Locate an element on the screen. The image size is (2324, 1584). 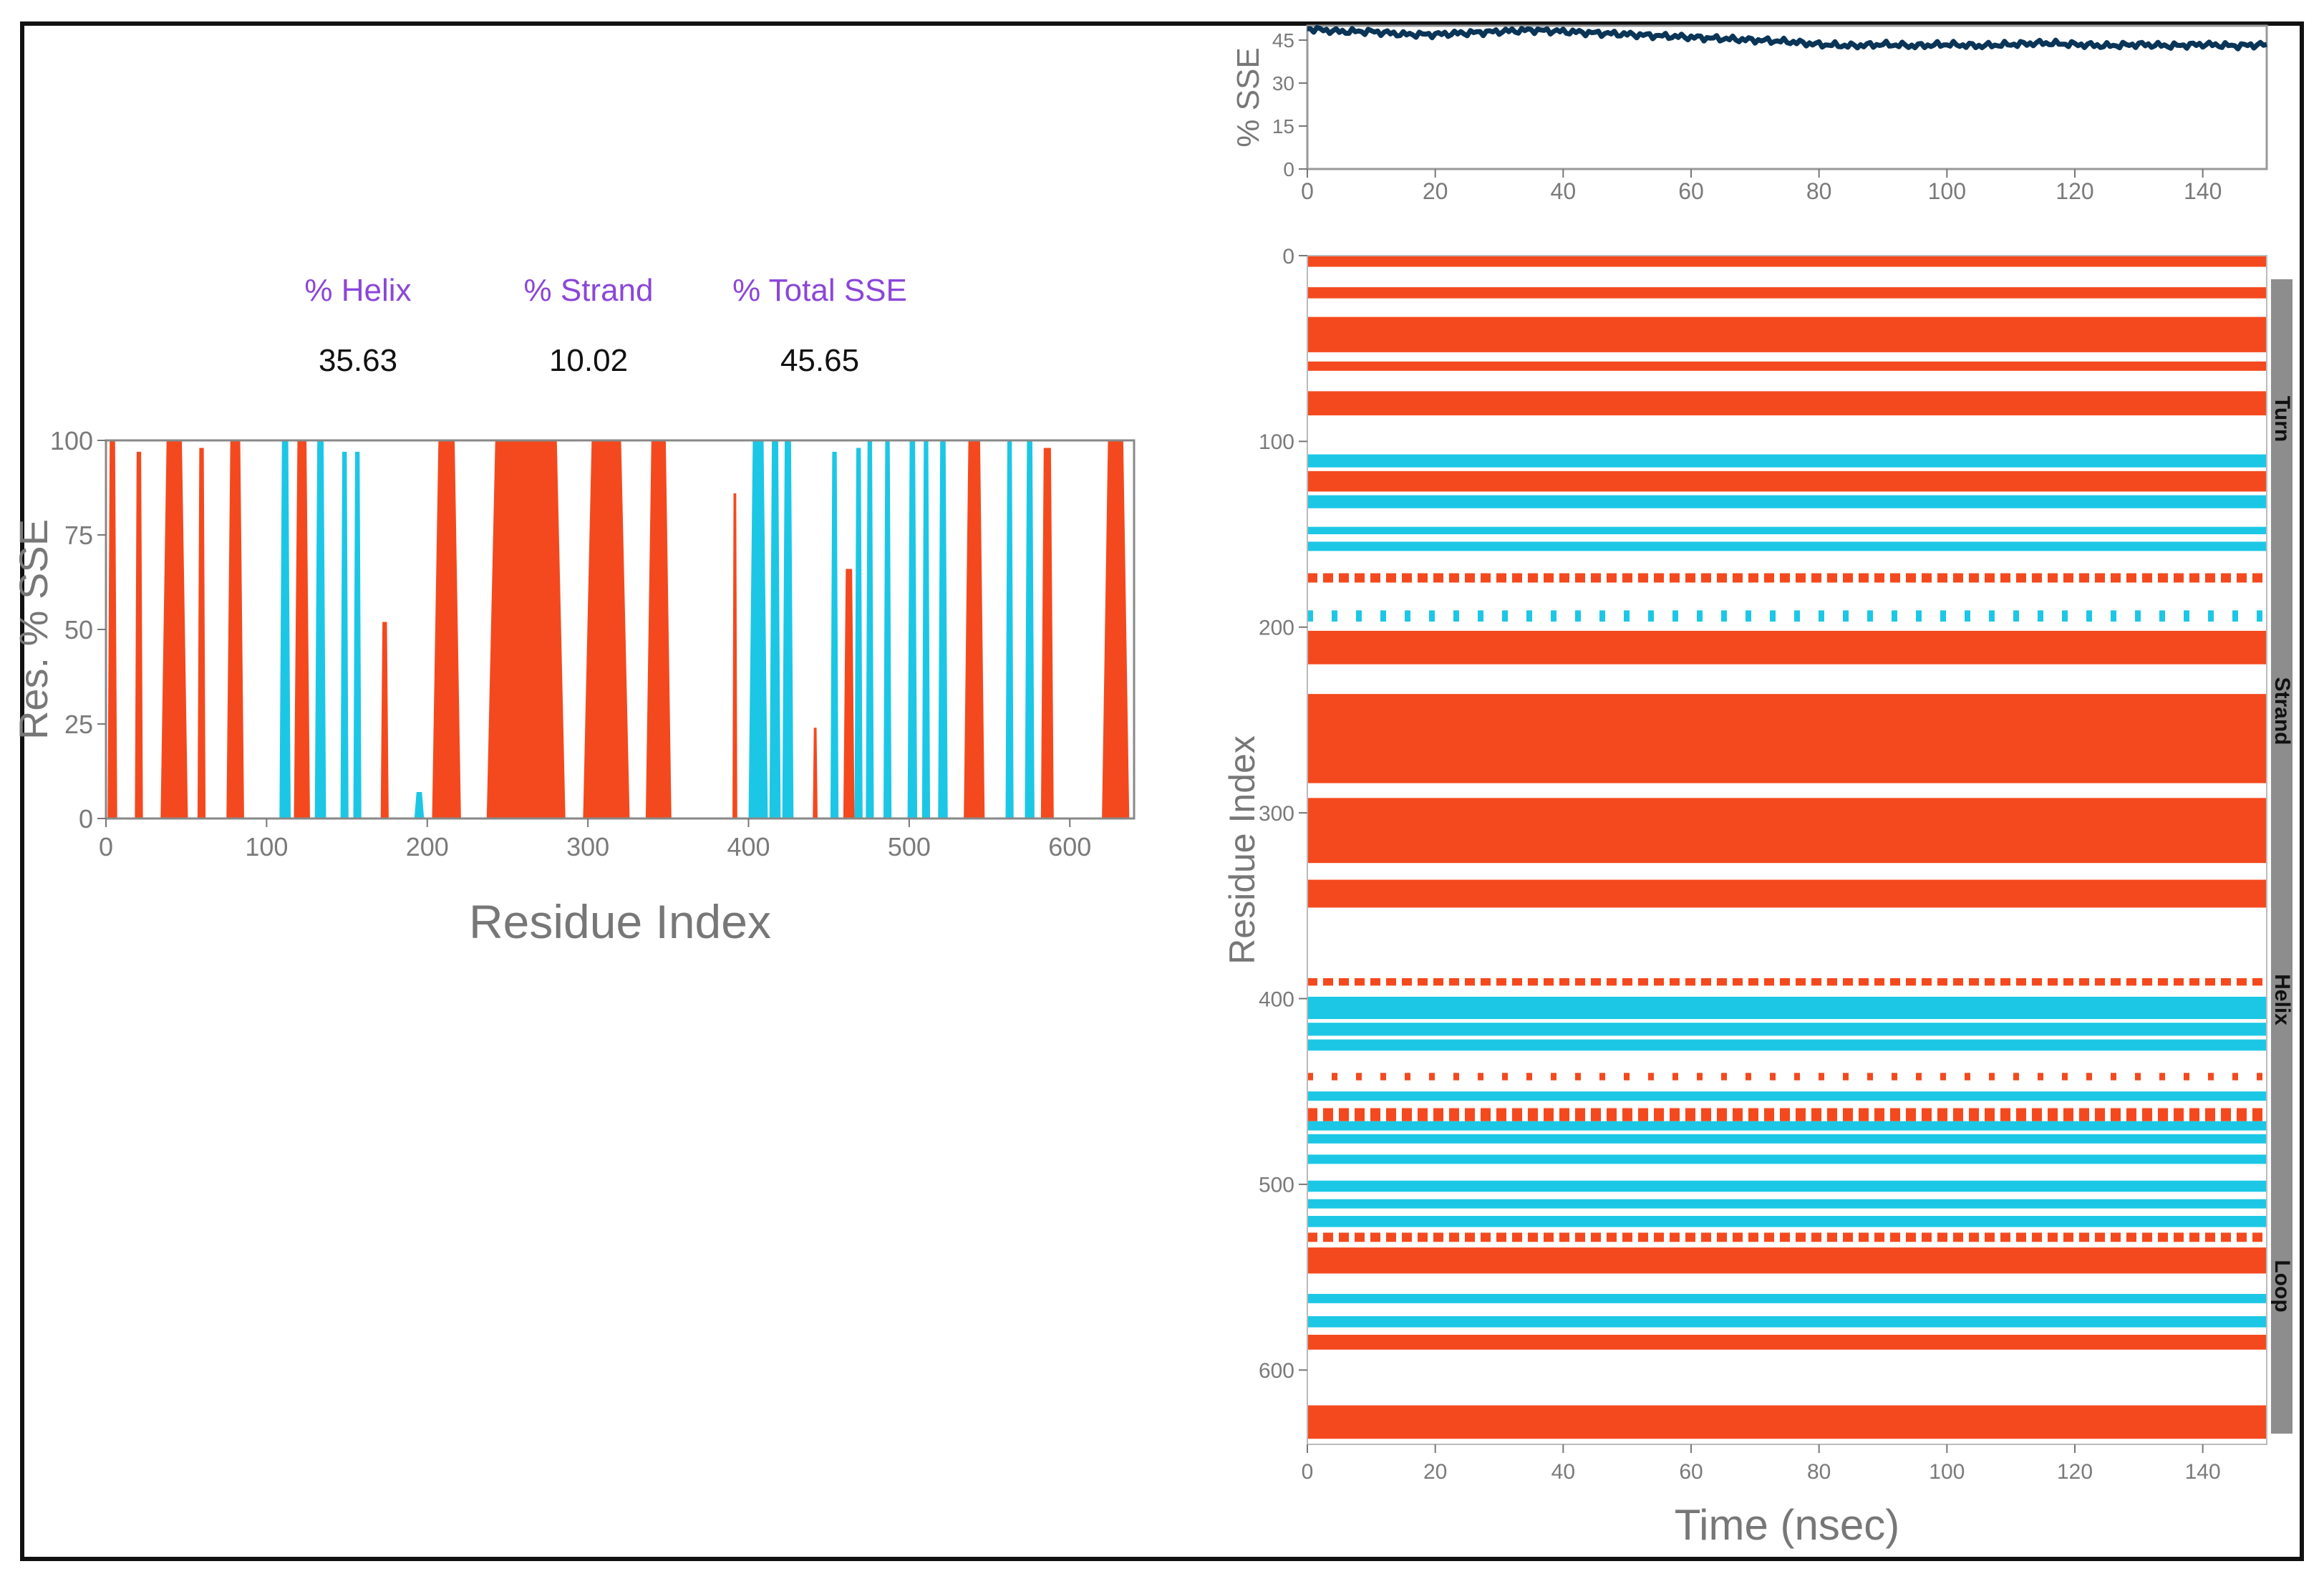
x-tick-label: 80 is located at coordinates (1819, 1472).